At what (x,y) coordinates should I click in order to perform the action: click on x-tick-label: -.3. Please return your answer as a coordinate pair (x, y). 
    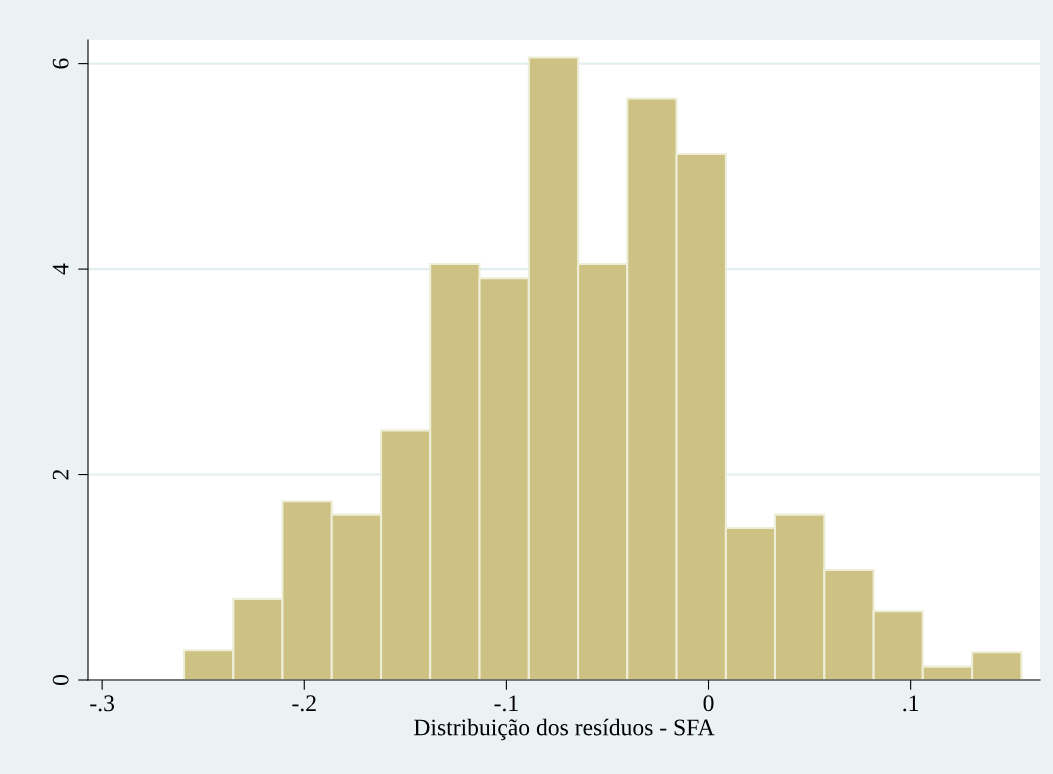
    Looking at the image, I should click on (102, 703).